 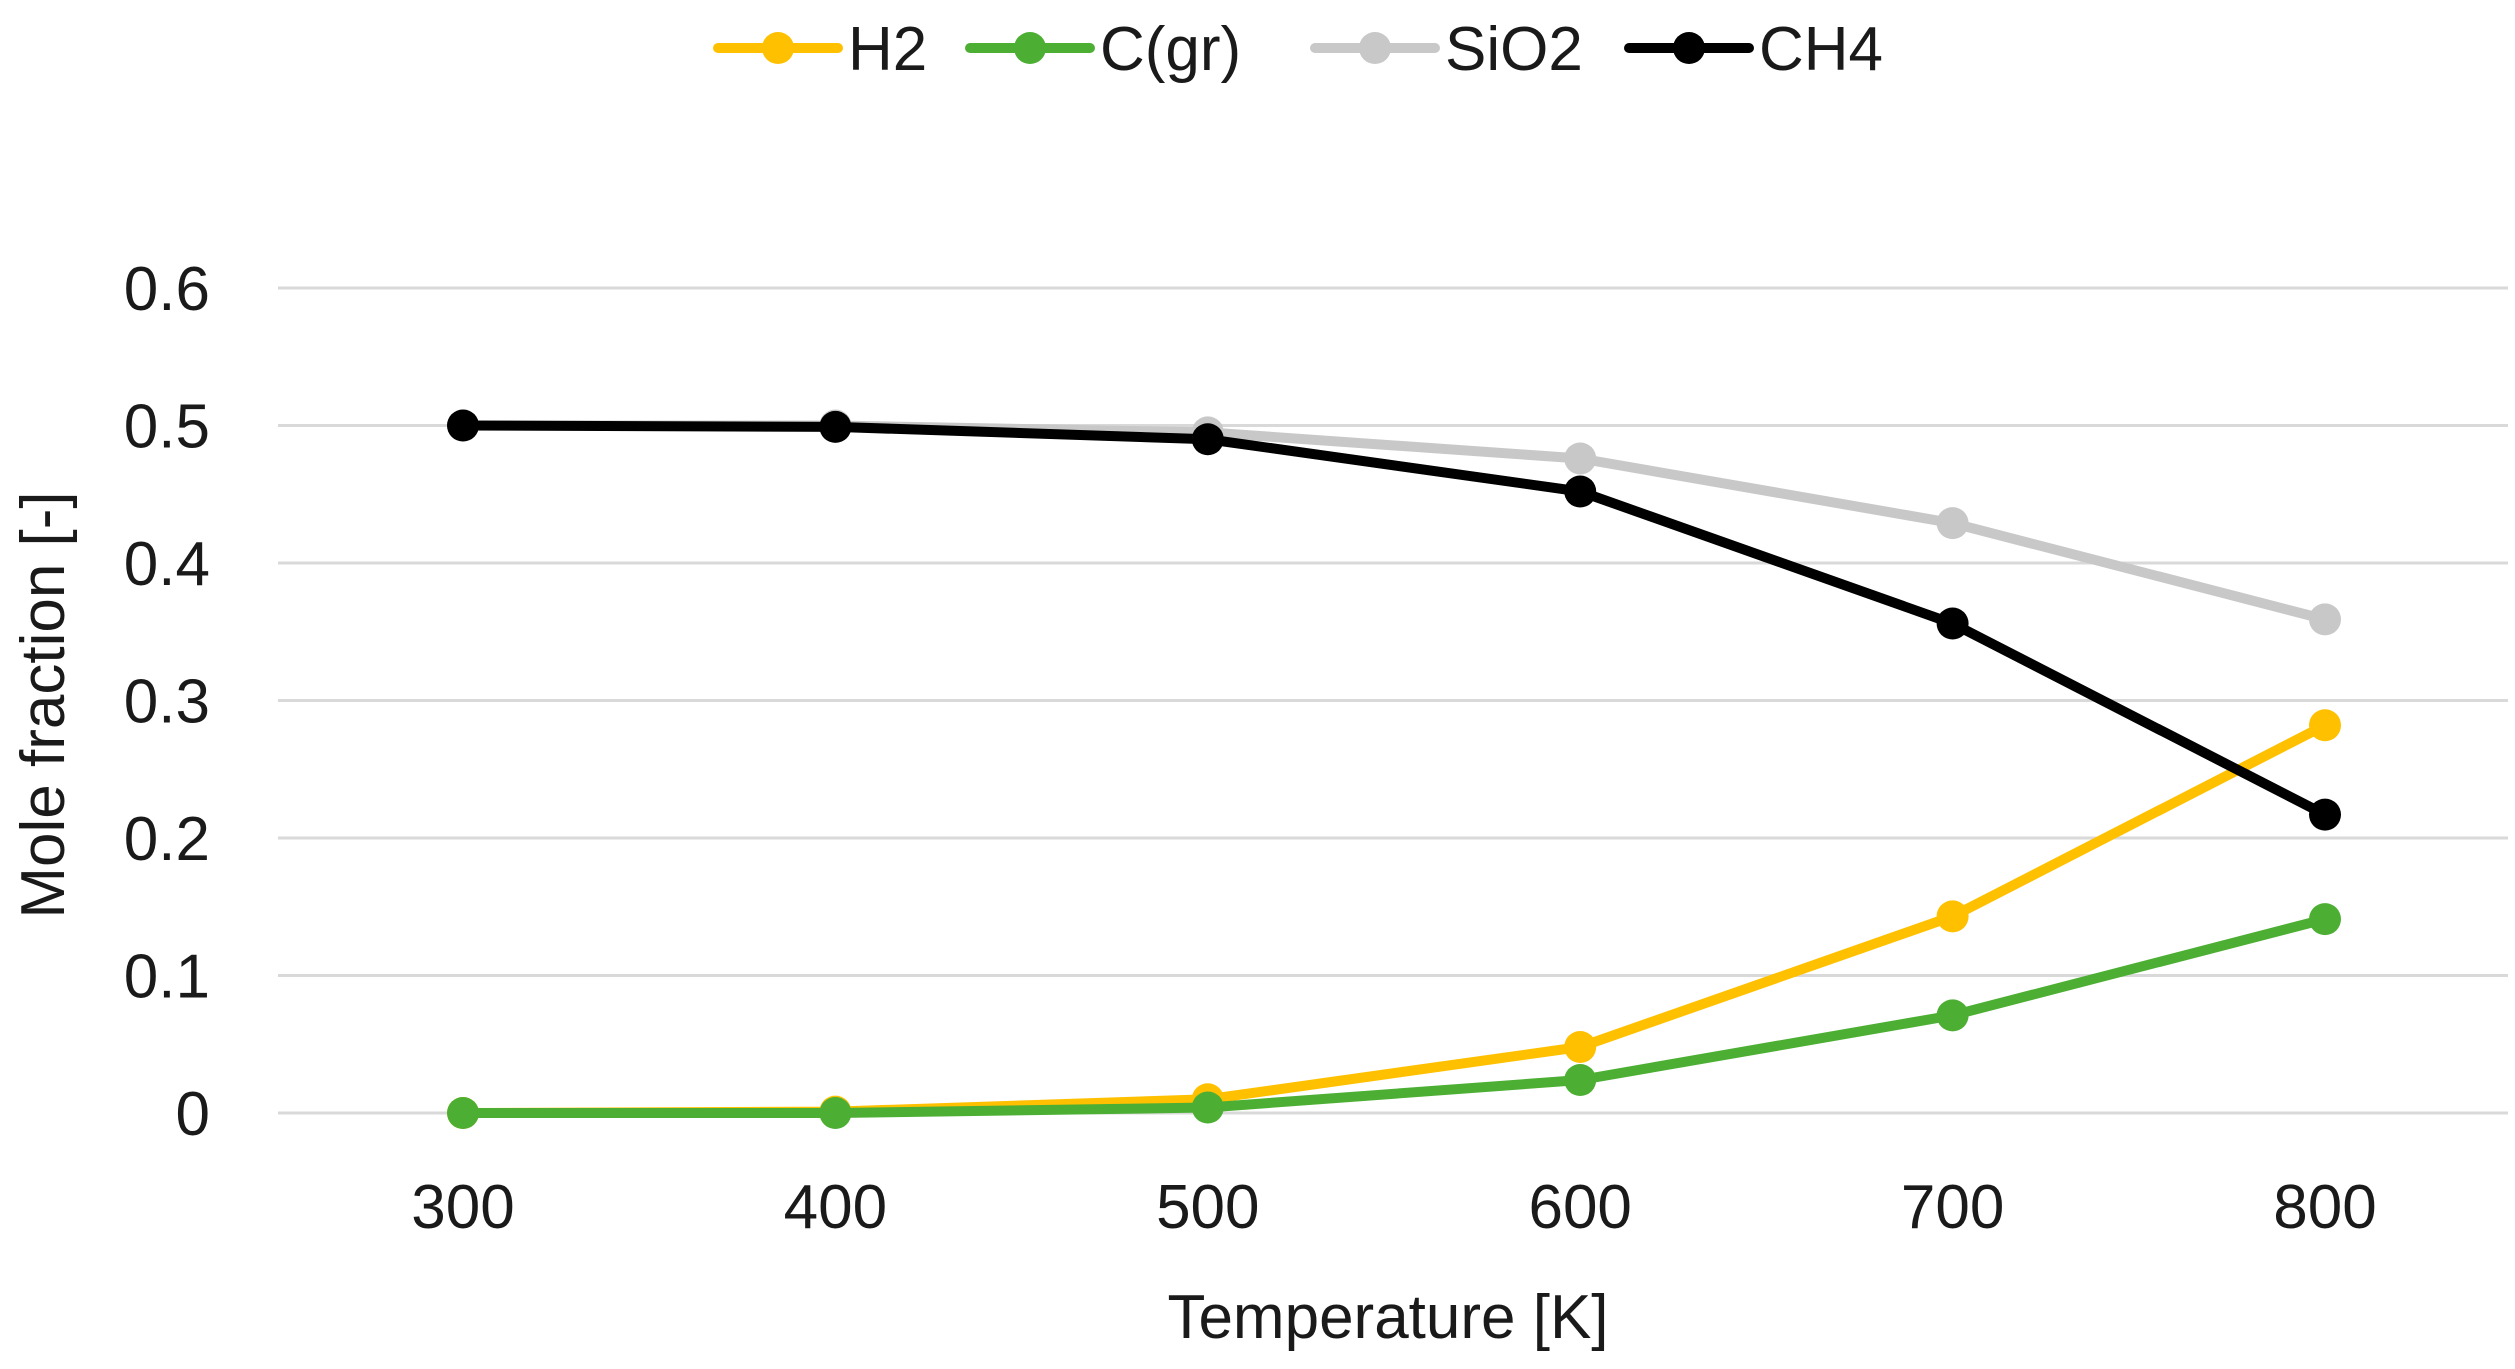 I want to click on y-tick-label: 0.6, so click(x=167, y=289).